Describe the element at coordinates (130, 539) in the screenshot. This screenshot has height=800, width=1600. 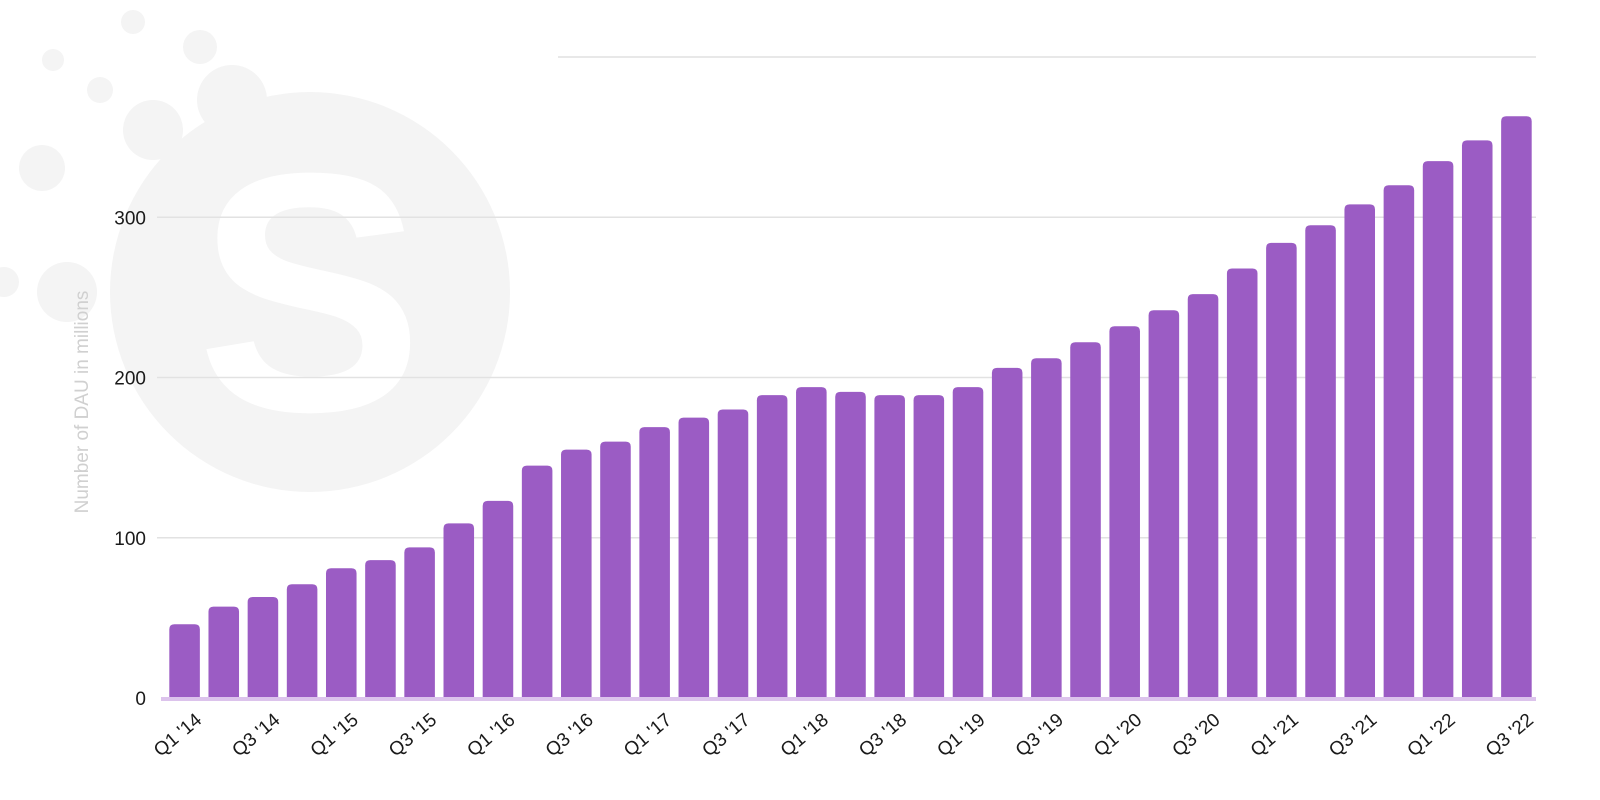
I see `y-tick-label: 100` at that location.